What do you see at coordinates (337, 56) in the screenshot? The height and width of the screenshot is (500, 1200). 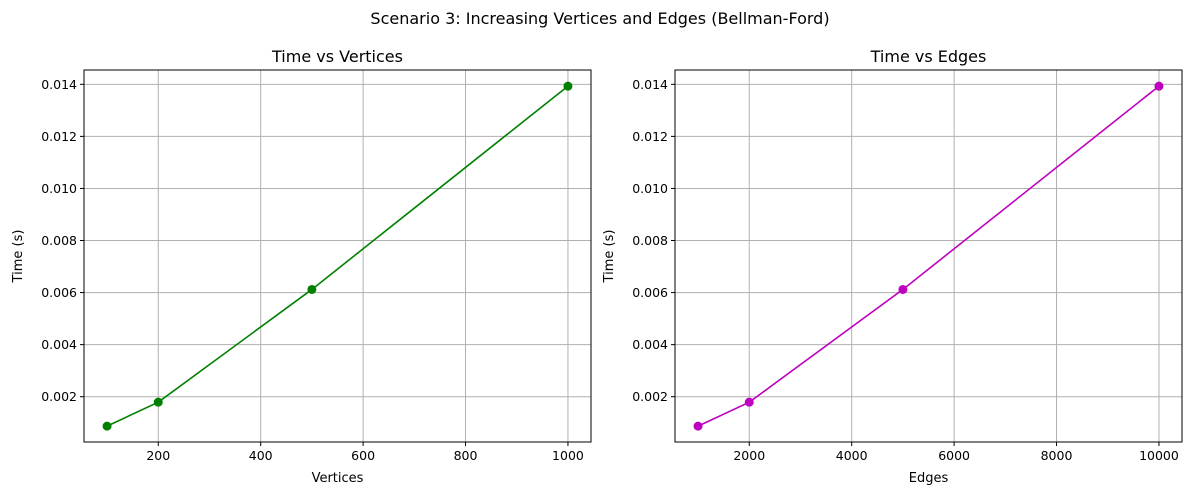 I see `subplot-title: Time vs Vertices` at bounding box center [337, 56].